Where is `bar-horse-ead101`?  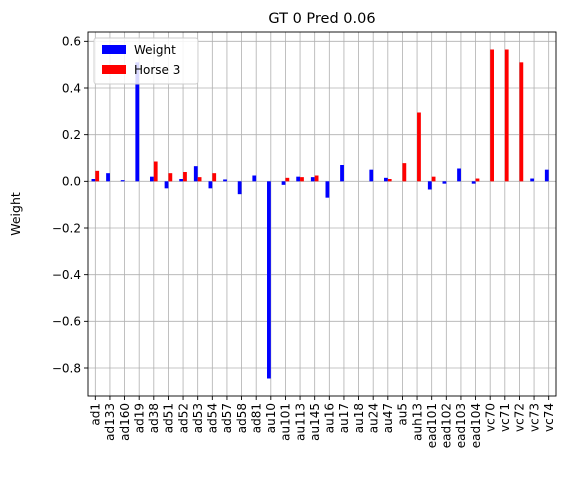 bar-horse-ead101 is located at coordinates (433, 179).